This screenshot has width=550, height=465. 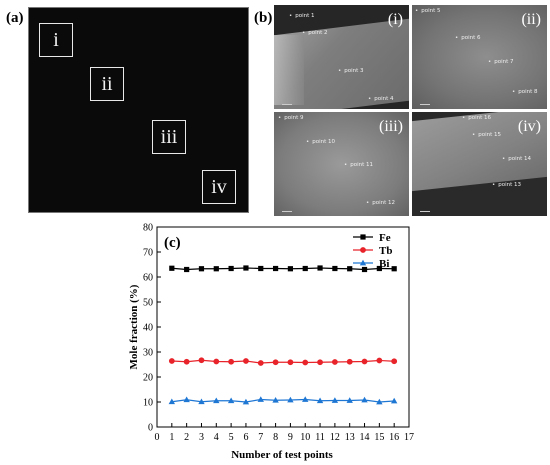 What do you see at coordinates (157, 437) in the screenshot?
I see `x-tick-label: 0` at bounding box center [157, 437].